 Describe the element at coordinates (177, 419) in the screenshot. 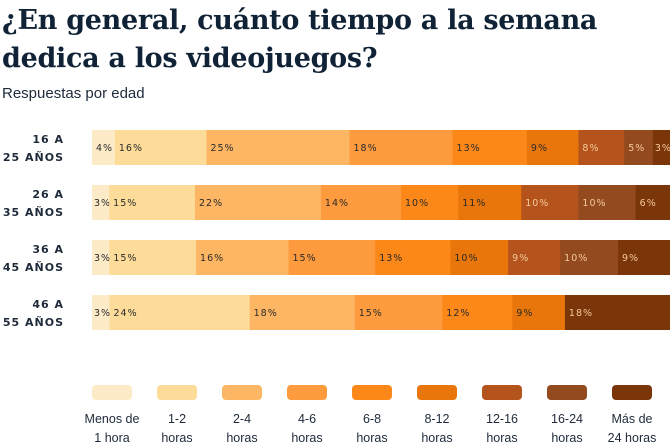

I see `legend-label: 1-2` at that location.